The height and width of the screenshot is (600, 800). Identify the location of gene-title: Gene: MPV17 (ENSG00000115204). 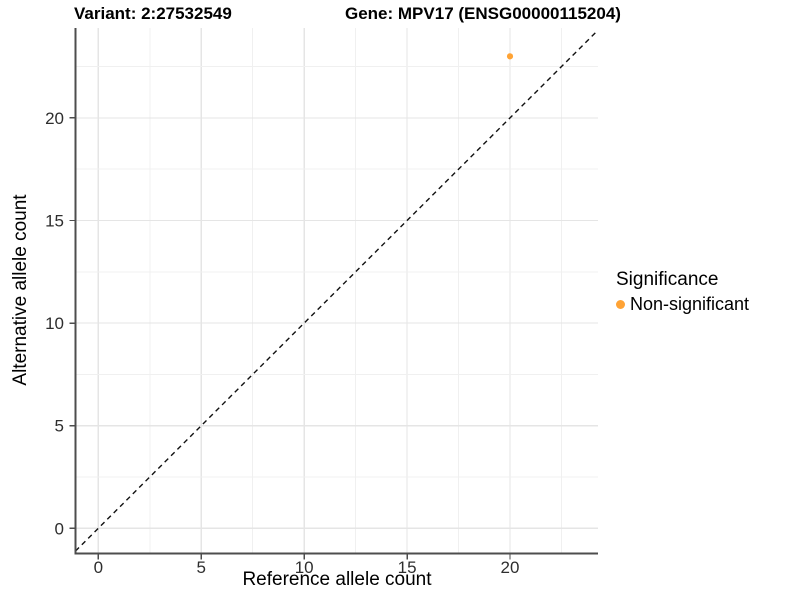
(483, 13).